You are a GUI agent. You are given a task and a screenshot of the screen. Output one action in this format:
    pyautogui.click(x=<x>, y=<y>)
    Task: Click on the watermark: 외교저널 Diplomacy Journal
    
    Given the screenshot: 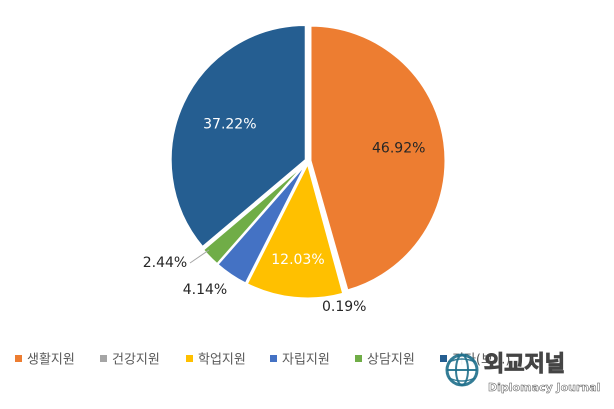 What is the action you would take?
    pyautogui.click(x=523, y=373)
    